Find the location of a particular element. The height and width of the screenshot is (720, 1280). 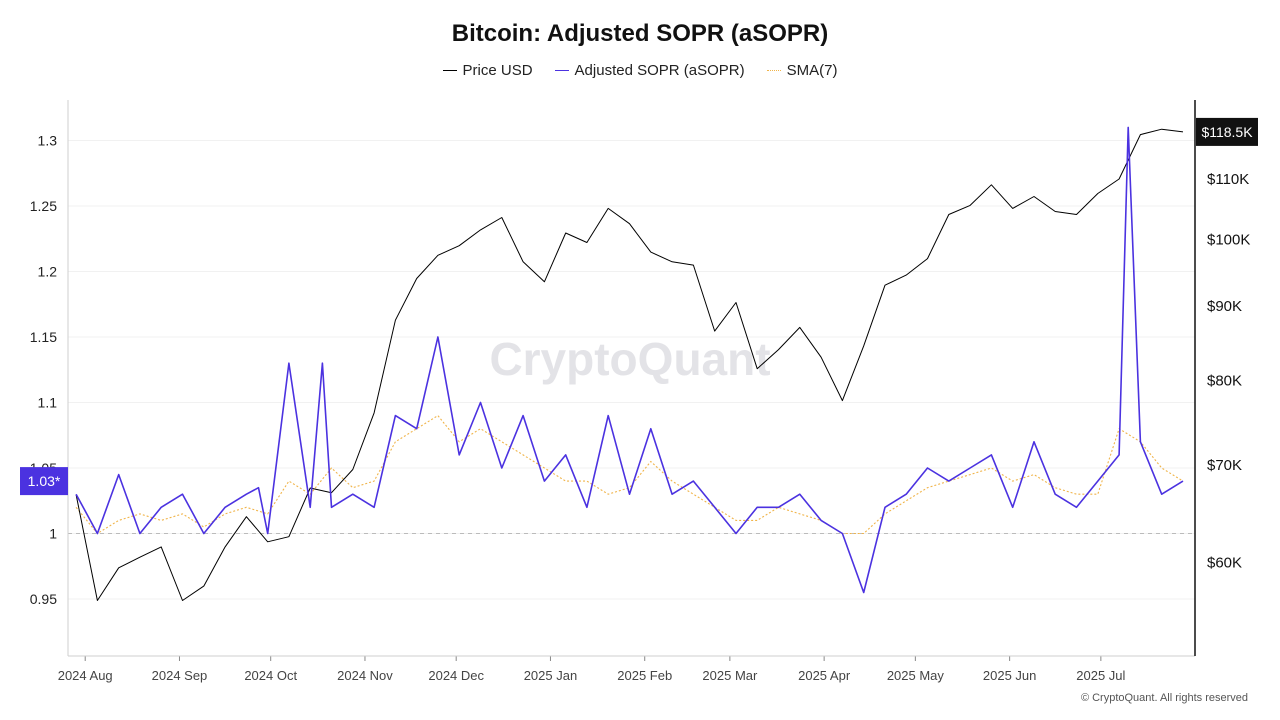

y-right-tick-label: $60K is located at coordinates (1224, 563).